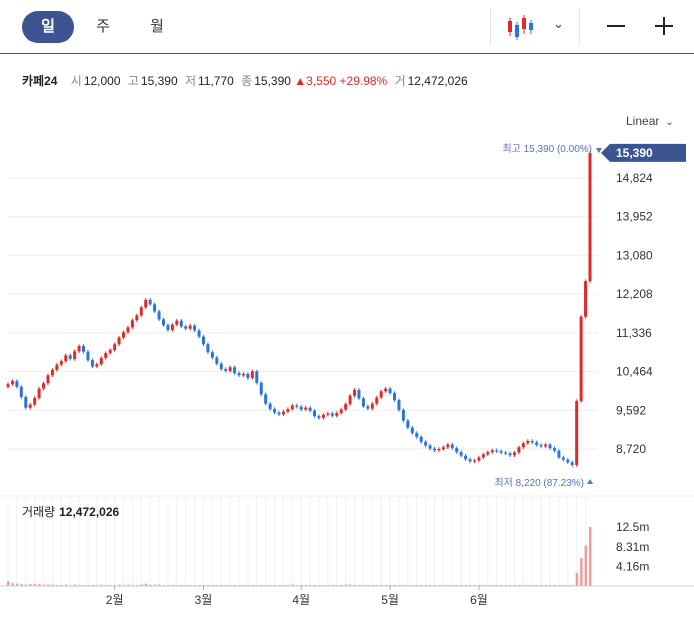  I want to click on tab-week: 주, so click(103, 26).